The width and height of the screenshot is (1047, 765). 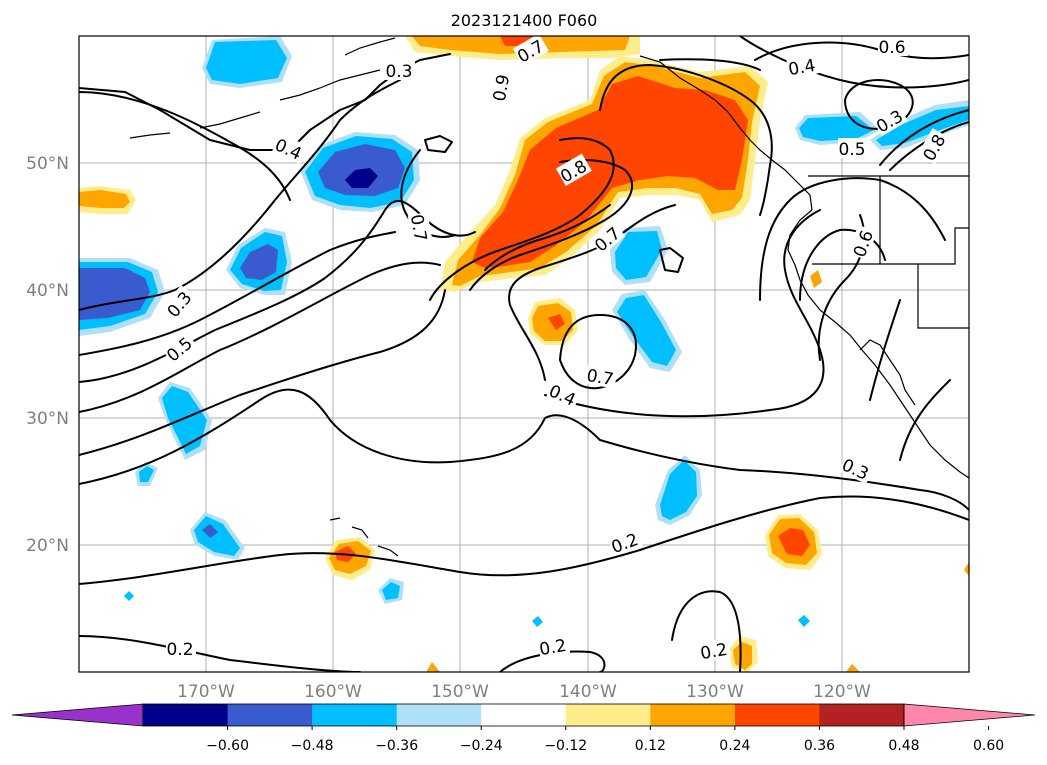 What do you see at coordinates (206, 692) in the screenshot?
I see `lon-tick-label: 170°W` at bounding box center [206, 692].